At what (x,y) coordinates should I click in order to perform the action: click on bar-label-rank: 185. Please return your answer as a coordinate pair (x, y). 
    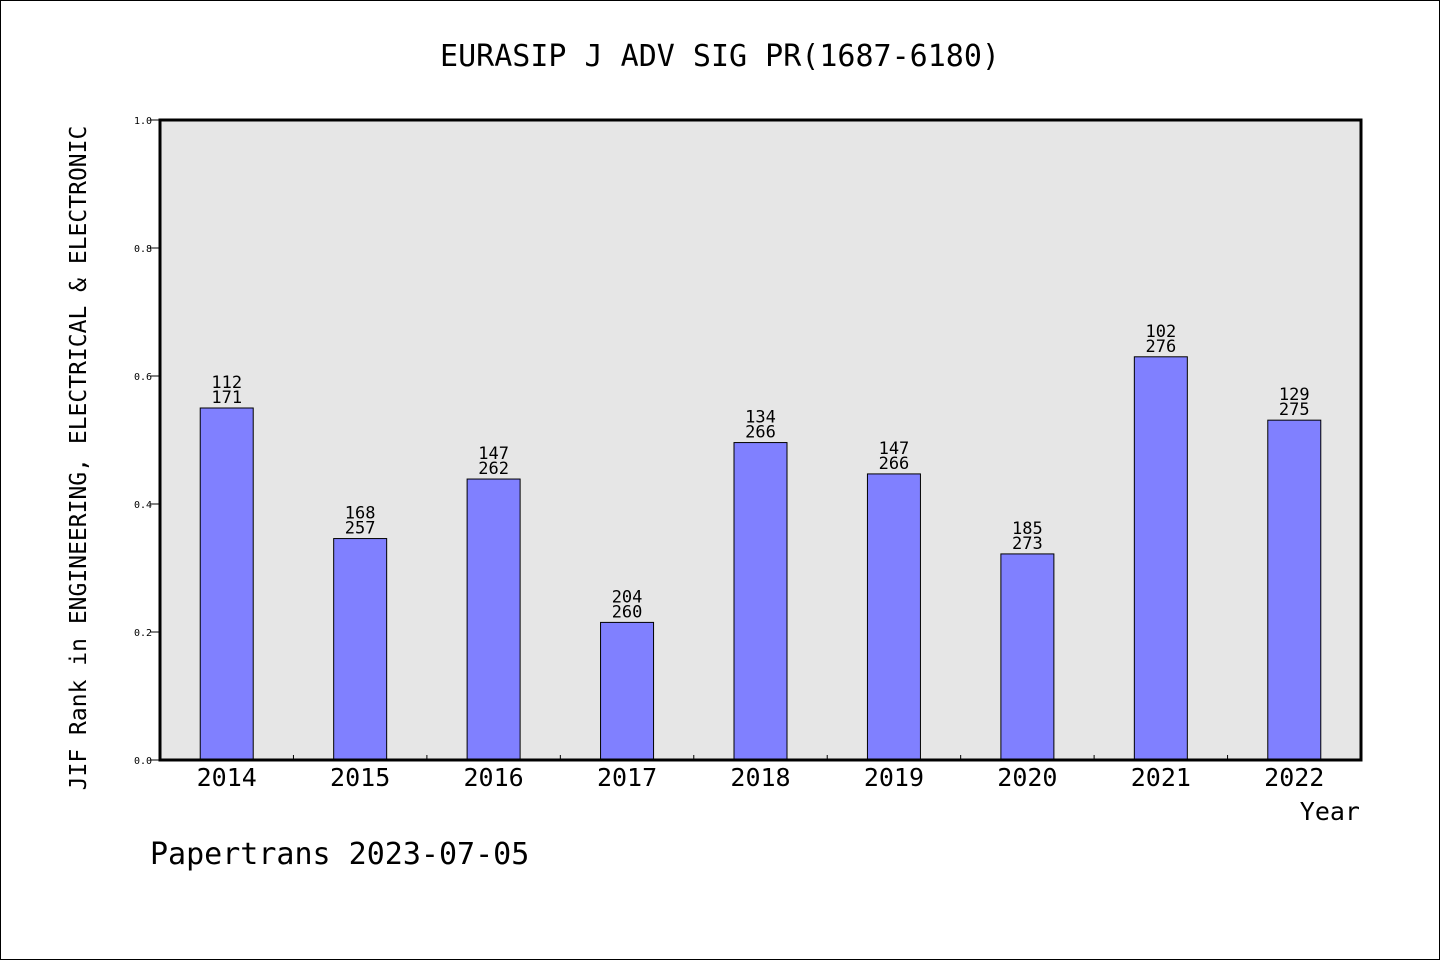
    Looking at the image, I should click on (1027, 529).